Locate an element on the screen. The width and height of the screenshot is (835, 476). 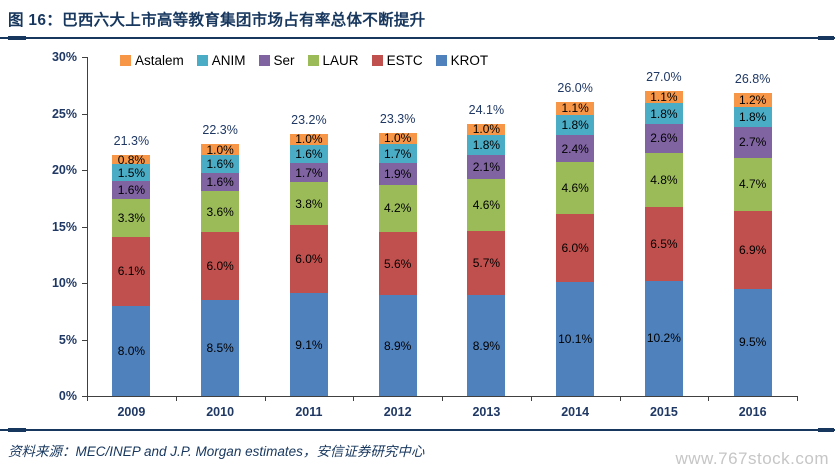
total-label: 21.3% is located at coordinates (131, 141).